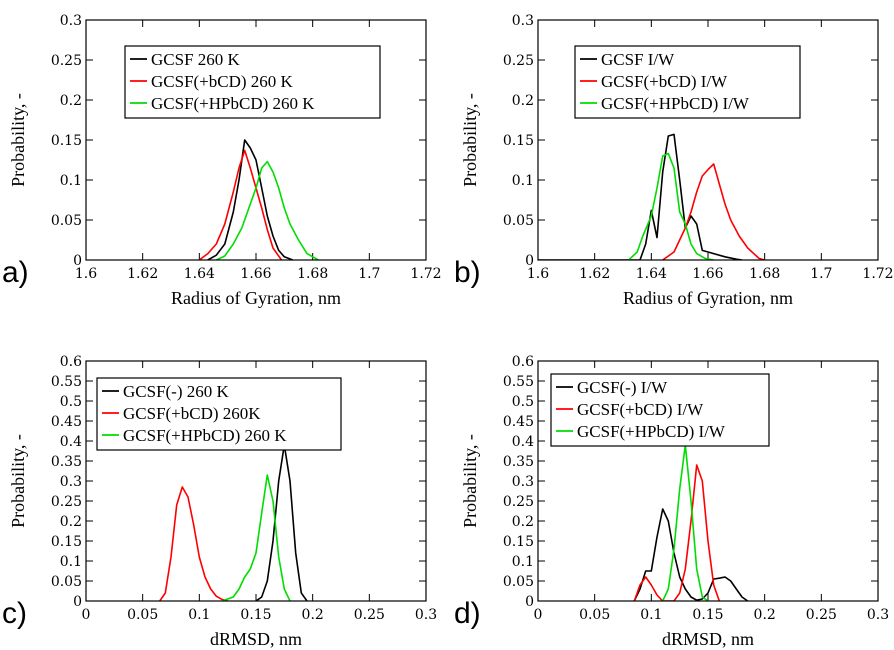 Image resolution: width=894 pixels, height=650 pixels. I want to click on legend-entry-1: GCSF 260 K, so click(196, 59).